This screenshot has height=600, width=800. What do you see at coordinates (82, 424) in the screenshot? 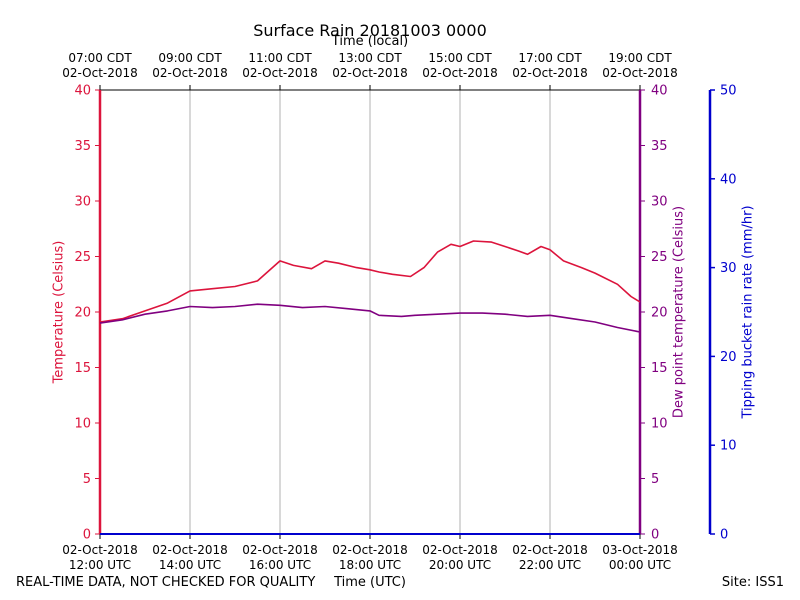
I see `temperature-tick-label: 10` at bounding box center [82, 424].